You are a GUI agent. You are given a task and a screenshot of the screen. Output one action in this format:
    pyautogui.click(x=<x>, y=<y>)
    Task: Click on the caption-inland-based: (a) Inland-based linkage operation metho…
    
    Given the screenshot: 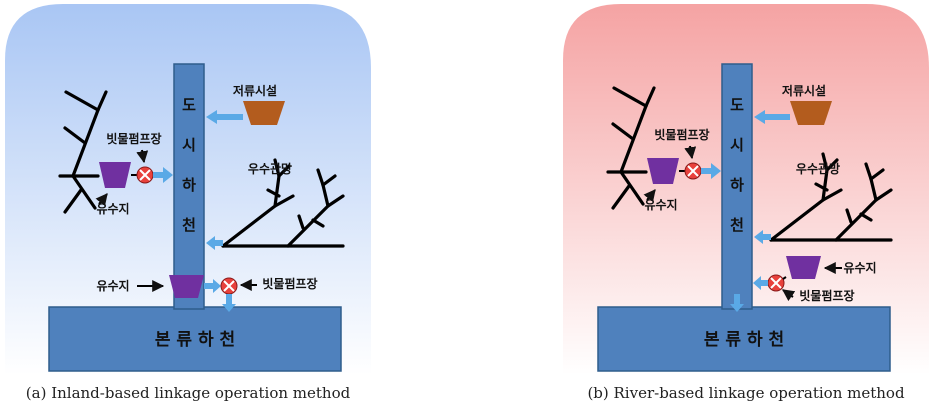 What is the action you would take?
    pyautogui.click(x=188, y=393)
    